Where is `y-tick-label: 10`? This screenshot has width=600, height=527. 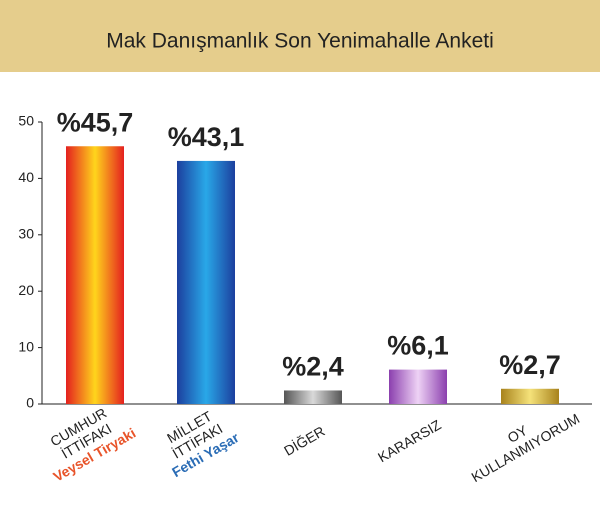 y-tick-label: 10 is located at coordinates (26, 346).